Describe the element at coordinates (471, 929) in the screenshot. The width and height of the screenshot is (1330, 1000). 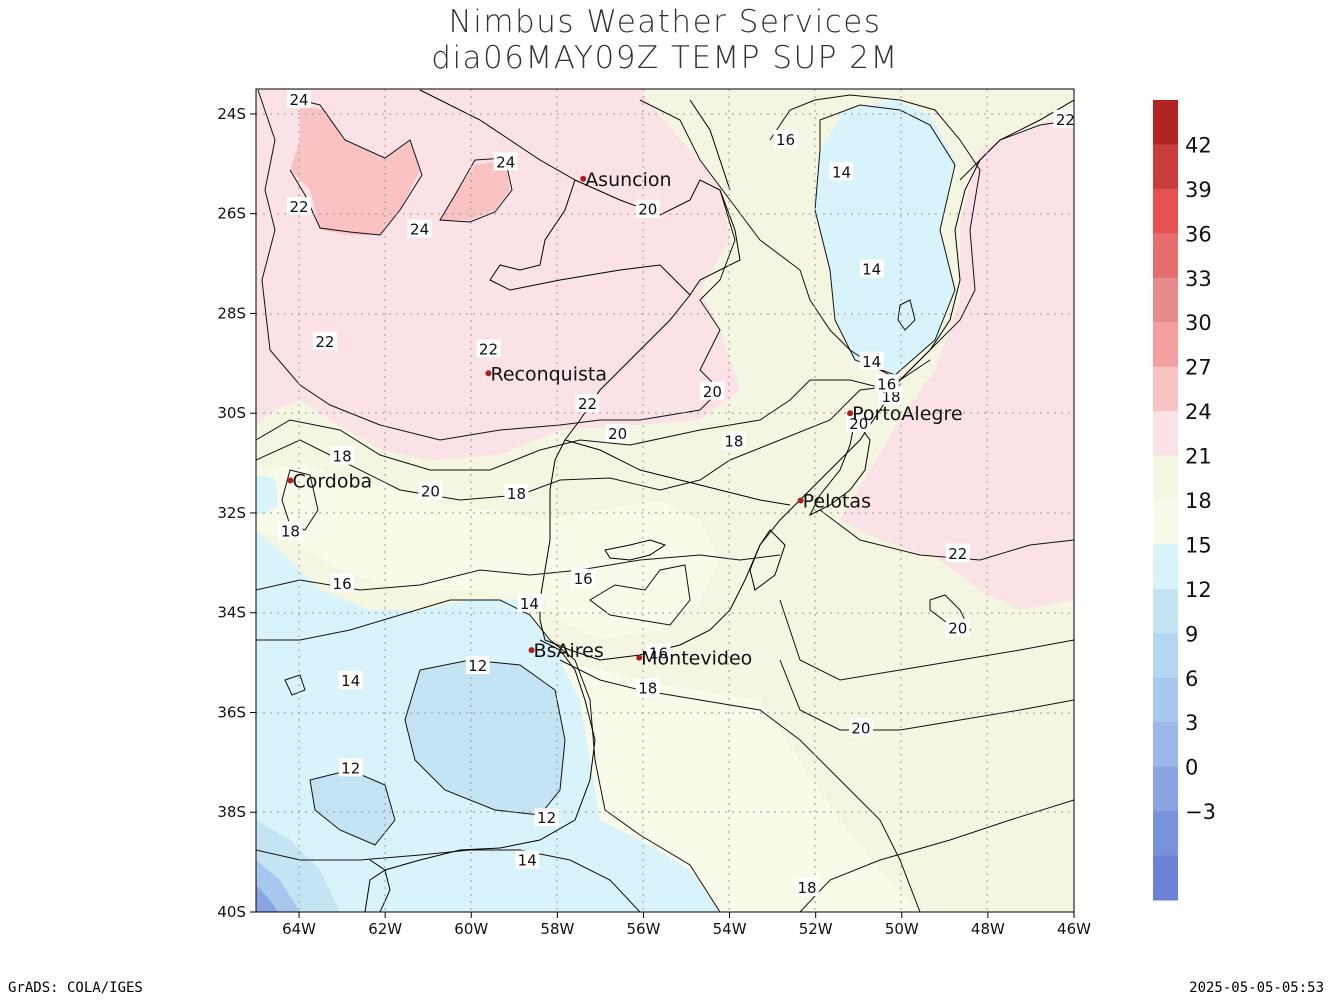
I see `lon-tick-label: 60W` at that location.